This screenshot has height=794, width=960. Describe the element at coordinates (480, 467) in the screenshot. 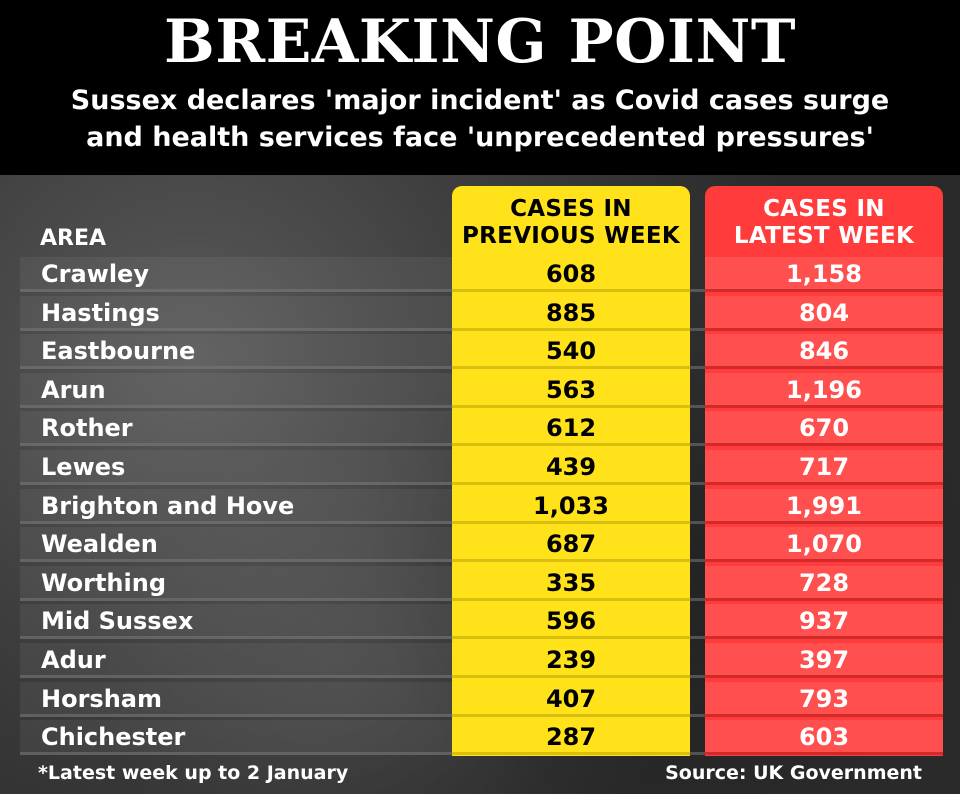

I see `table-row: Lewes 439 717` at that location.